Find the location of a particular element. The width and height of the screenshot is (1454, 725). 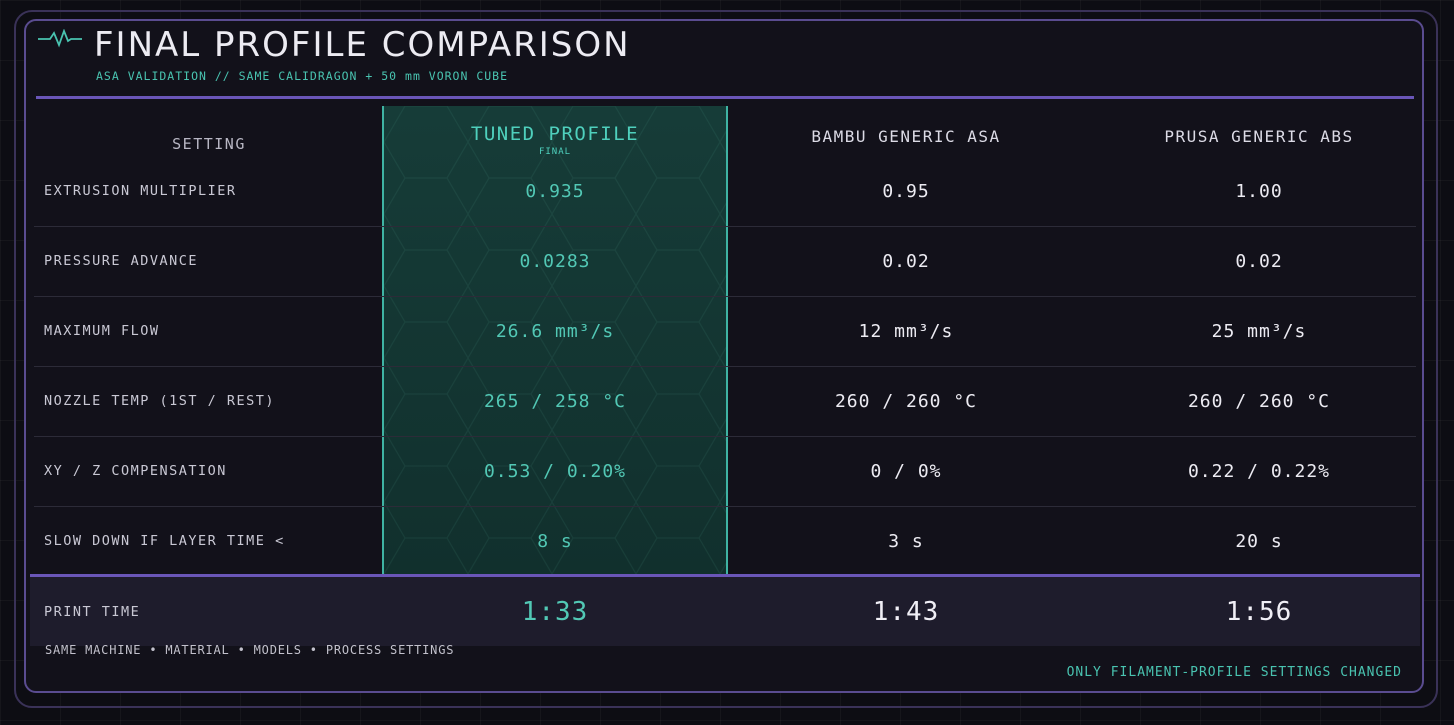

table-row: EXTRUSION MULTIPLIER 0.935 0.95 1.00 is located at coordinates (725, 191).